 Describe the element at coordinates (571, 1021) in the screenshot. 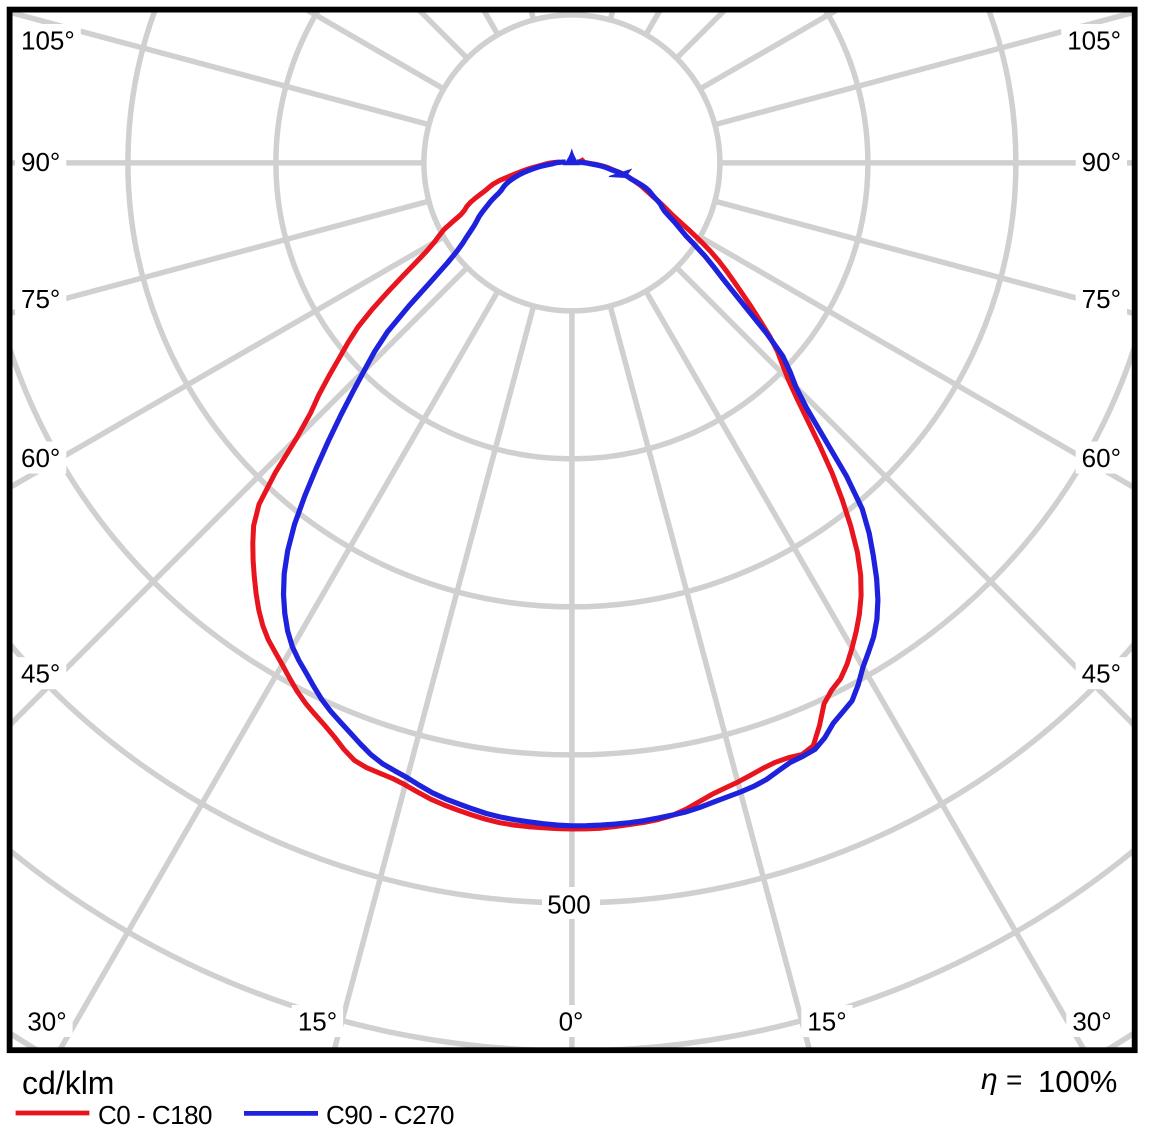

I see `svg-text: 0°` at that location.